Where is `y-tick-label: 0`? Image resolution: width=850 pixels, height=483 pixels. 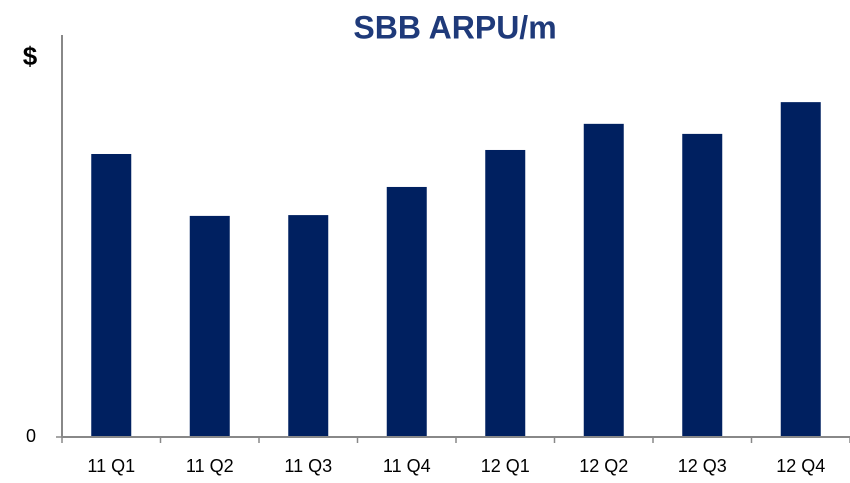
y-tick-label: 0 is located at coordinates (31, 436).